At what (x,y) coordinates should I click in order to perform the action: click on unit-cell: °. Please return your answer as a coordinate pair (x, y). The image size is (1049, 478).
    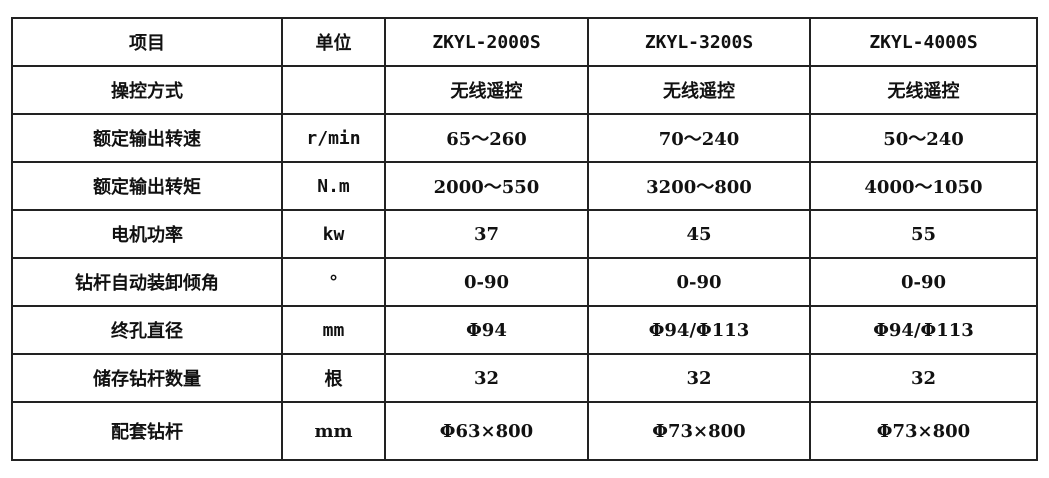
    Looking at the image, I should click on (333, 282).